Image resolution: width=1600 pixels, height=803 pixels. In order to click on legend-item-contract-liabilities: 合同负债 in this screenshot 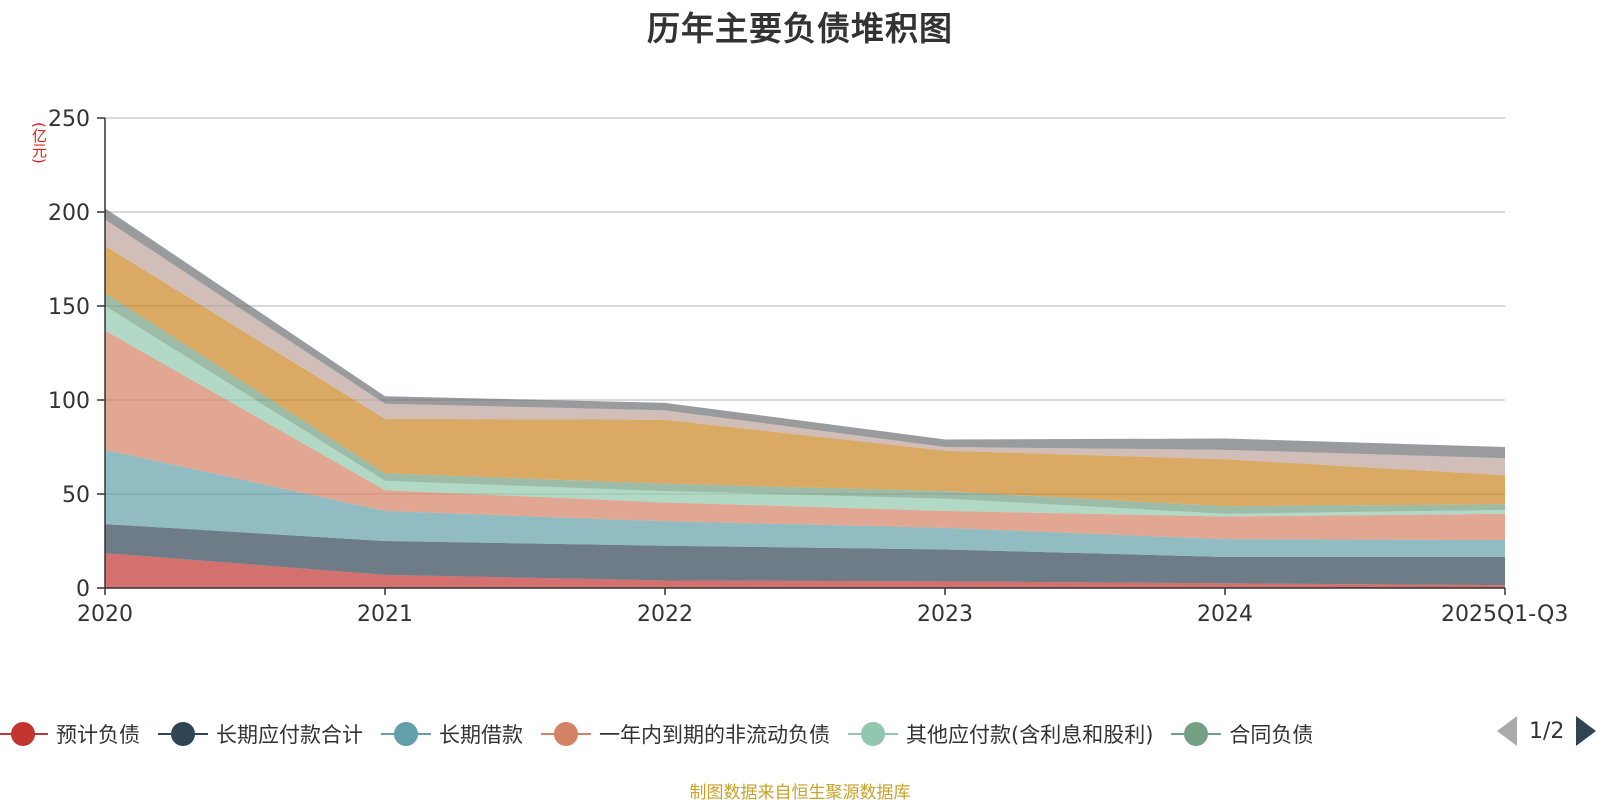, I will do `click(1242, 734)`.